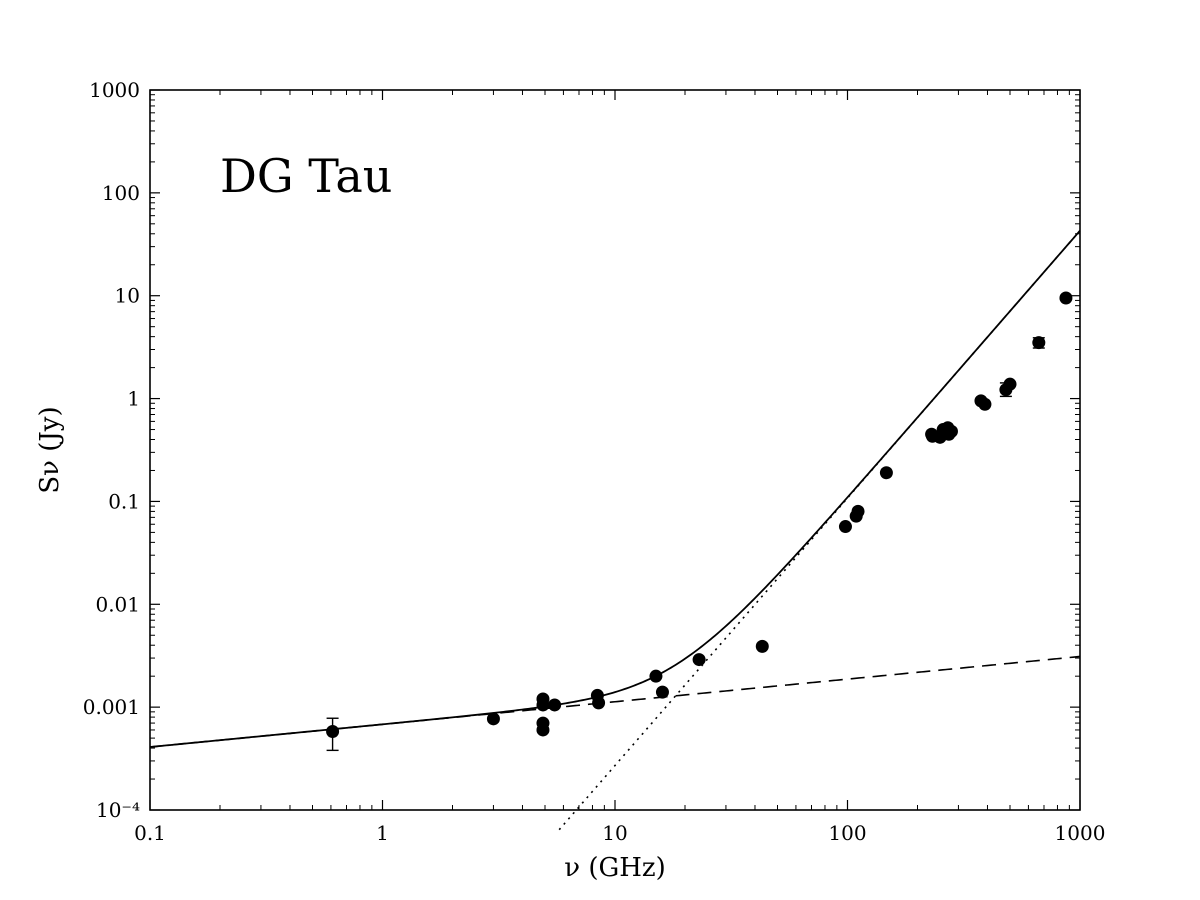 This screenshot has width=1200, height=900. Describe the element at coordinates (118, 810) in the screenshot. I see `y-tick-label: 10⁻⁴` at that location.